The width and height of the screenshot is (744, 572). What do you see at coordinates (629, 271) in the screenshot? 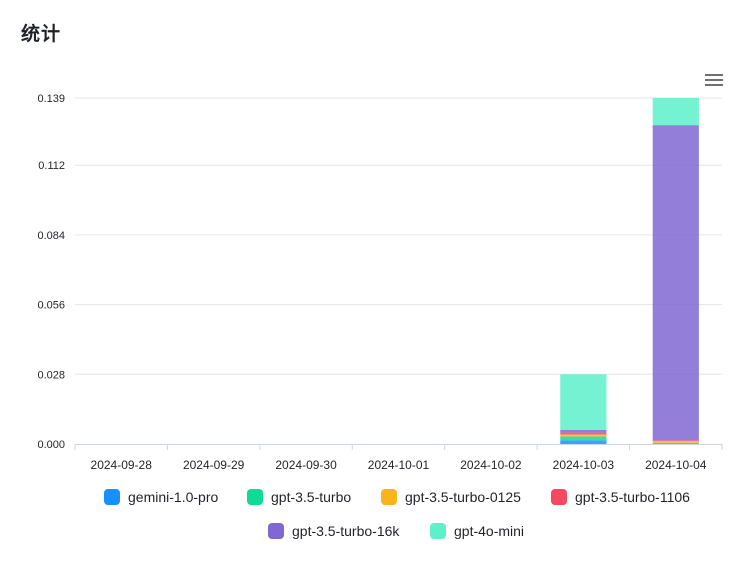
I see `bars` at bounding box center [629, 271].